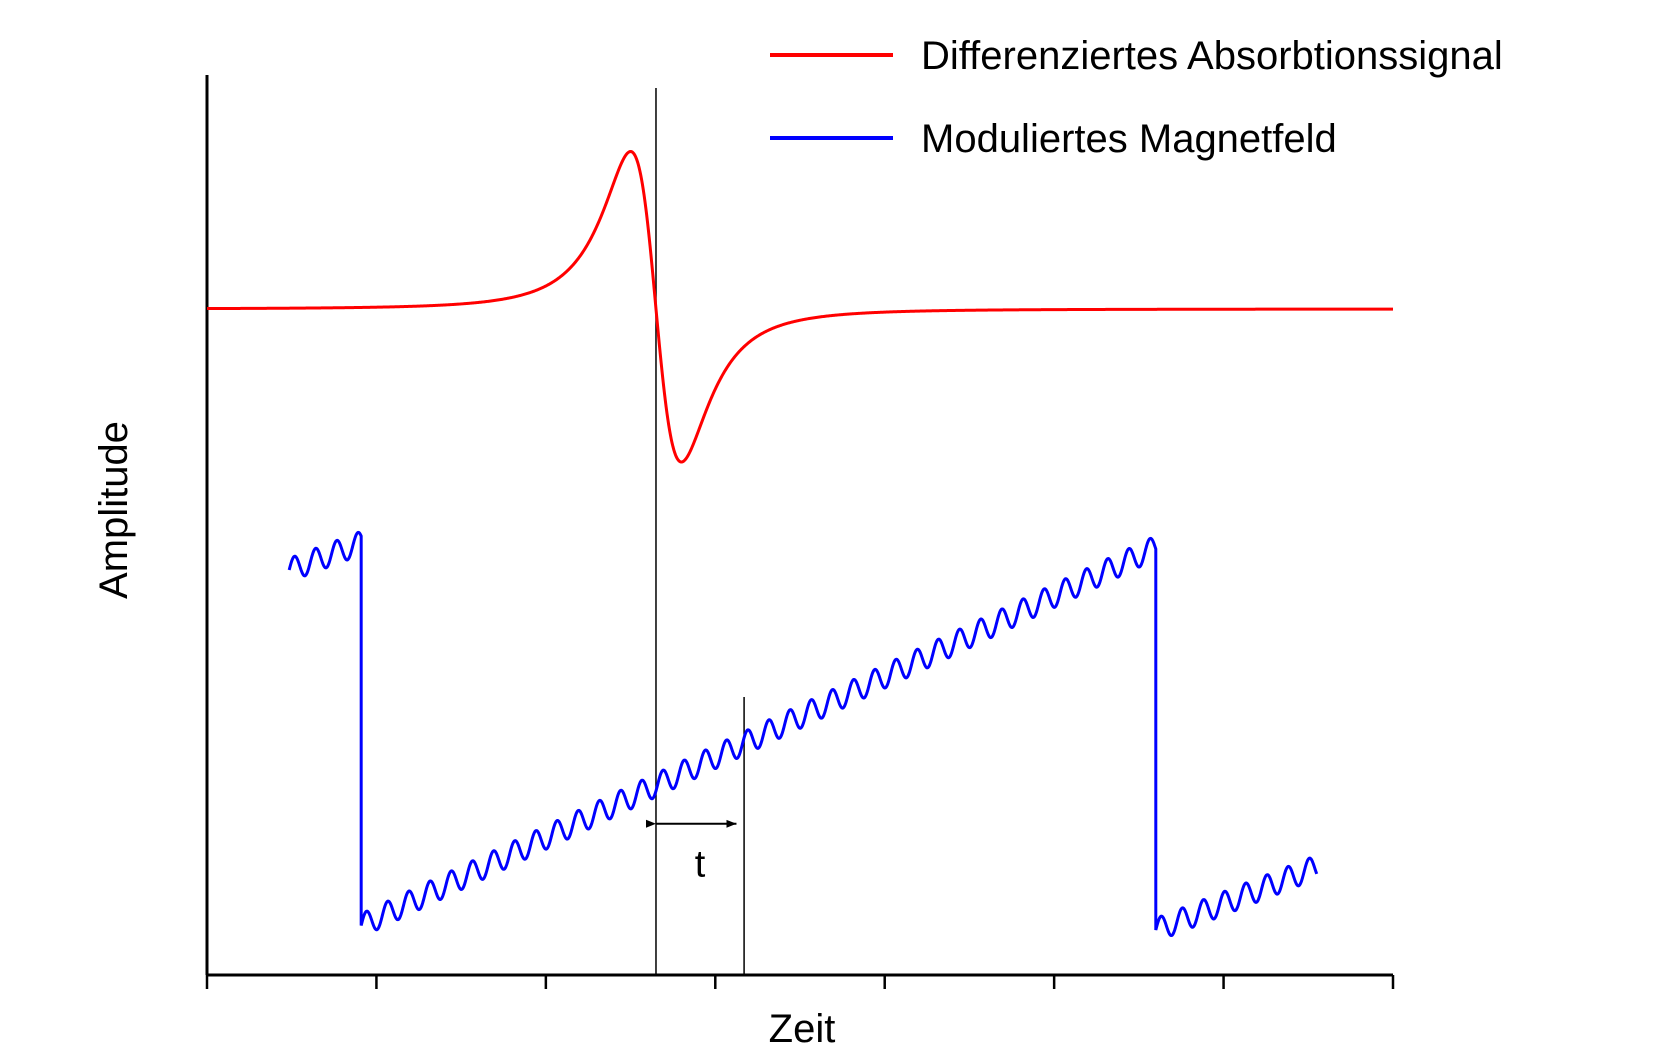  What do you see at coordinates (1212, 56) in the screenshot?
I see `legend-label-absorption: Differenziertes Absorbtionssignal` at bounding box center [1212, 56].